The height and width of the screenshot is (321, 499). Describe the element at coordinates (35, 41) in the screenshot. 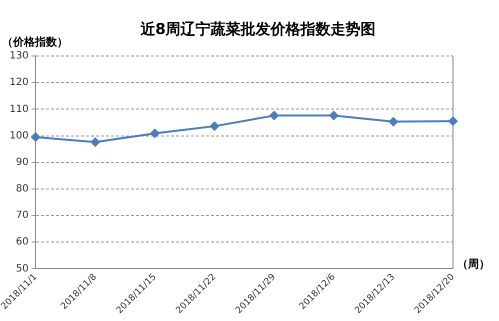

I see `y-axis-title: （价格指数）` at that location.